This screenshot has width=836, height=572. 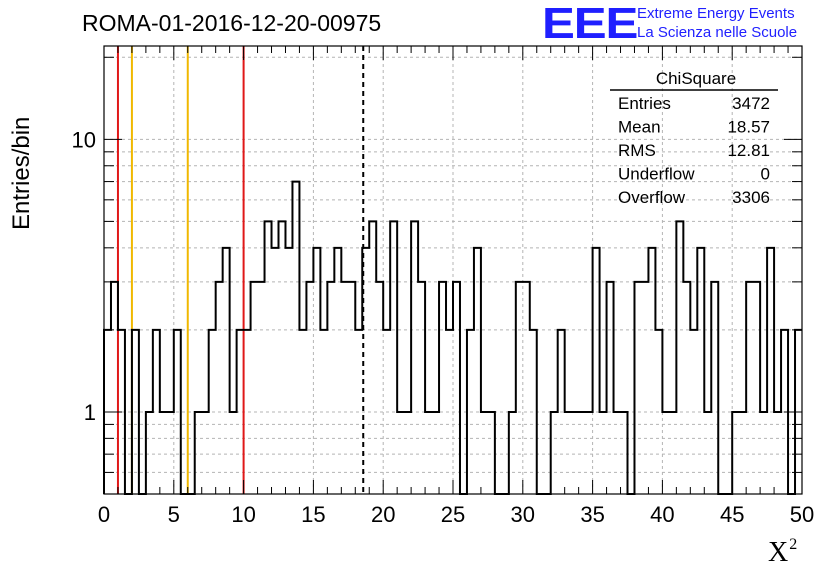 I want to click on x-tick-label: 15, so click(x=313, y=514).